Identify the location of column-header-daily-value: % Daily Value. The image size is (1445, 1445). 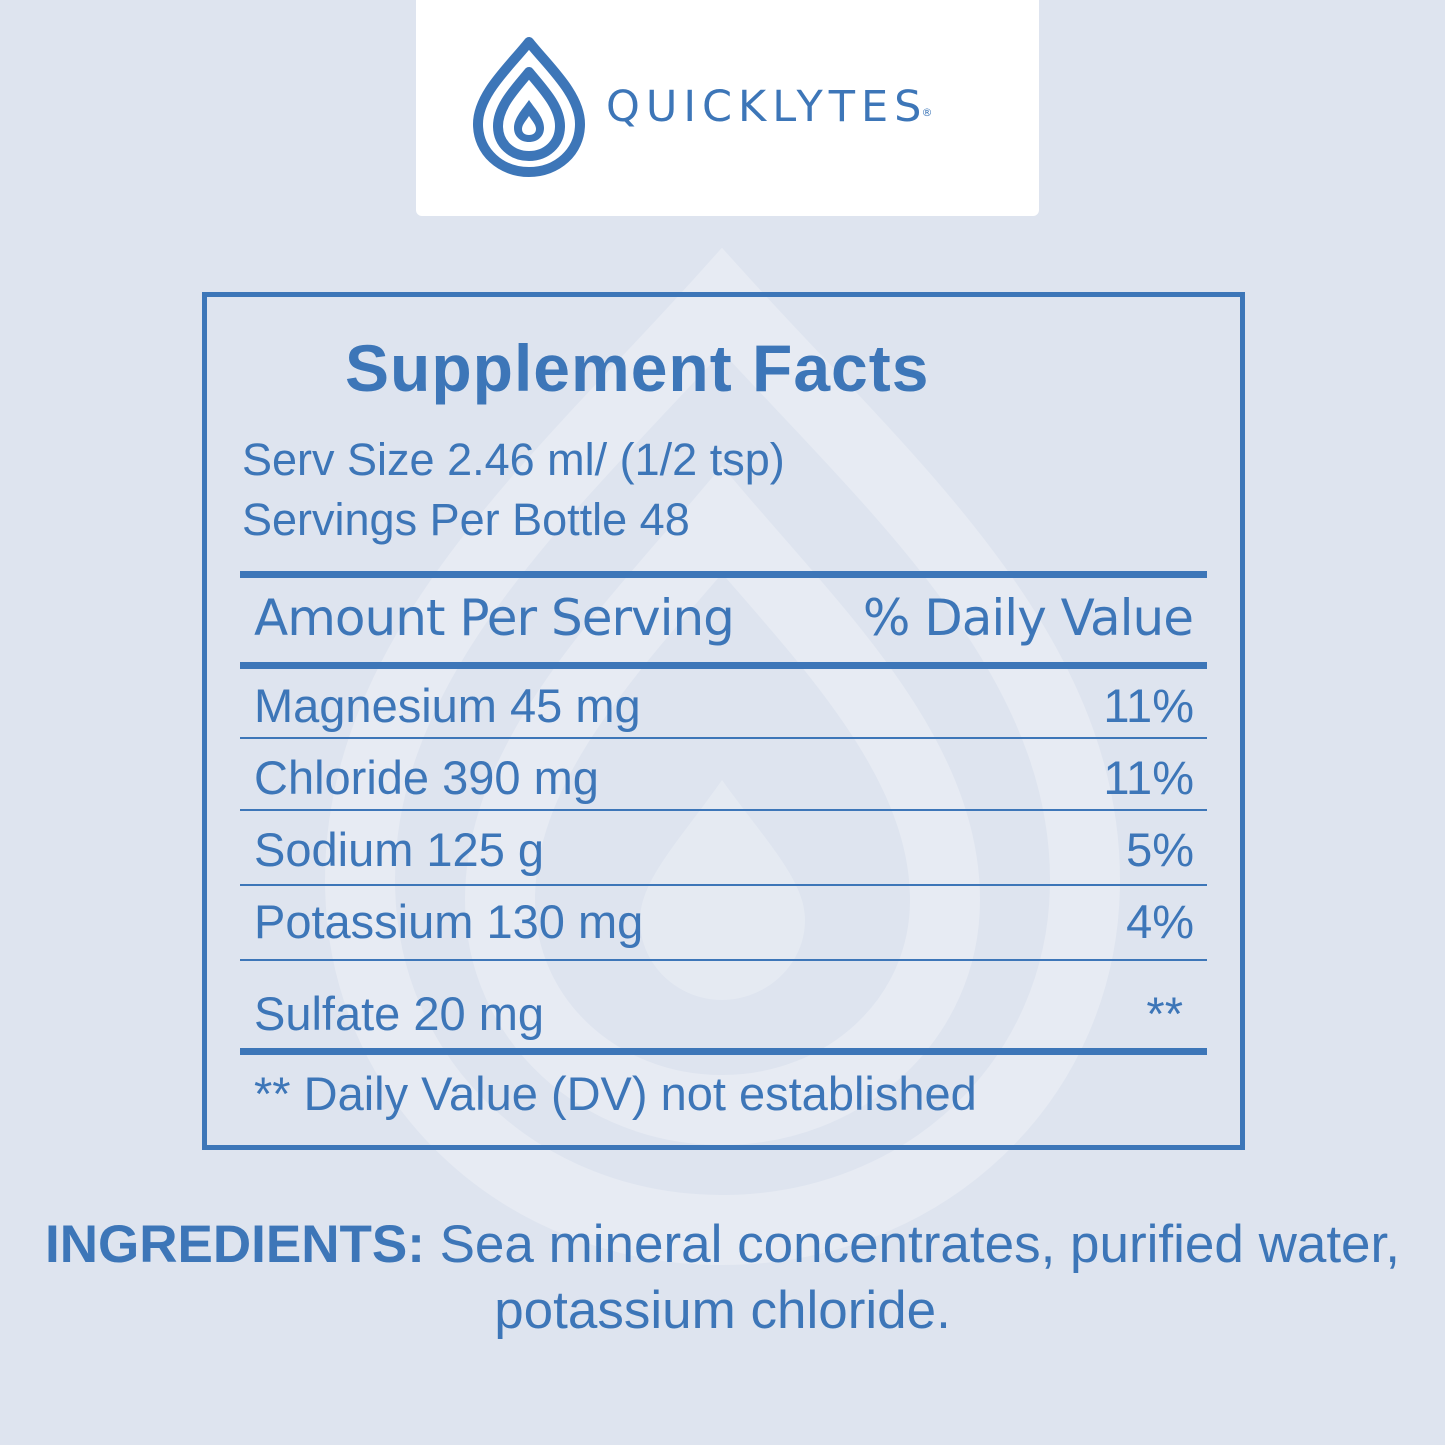
(1028, 618).